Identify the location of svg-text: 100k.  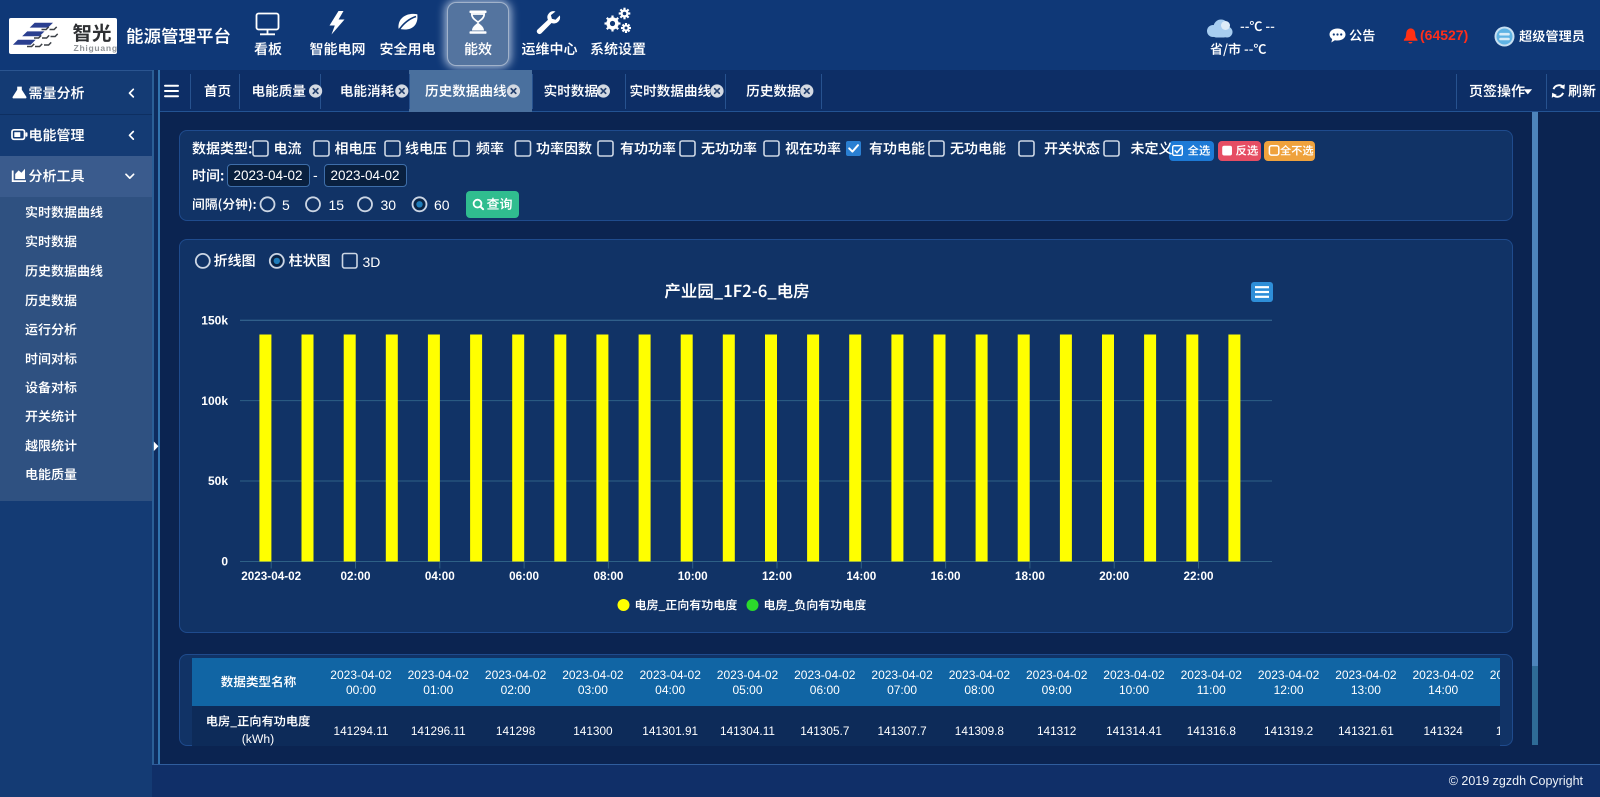
(214, 401).